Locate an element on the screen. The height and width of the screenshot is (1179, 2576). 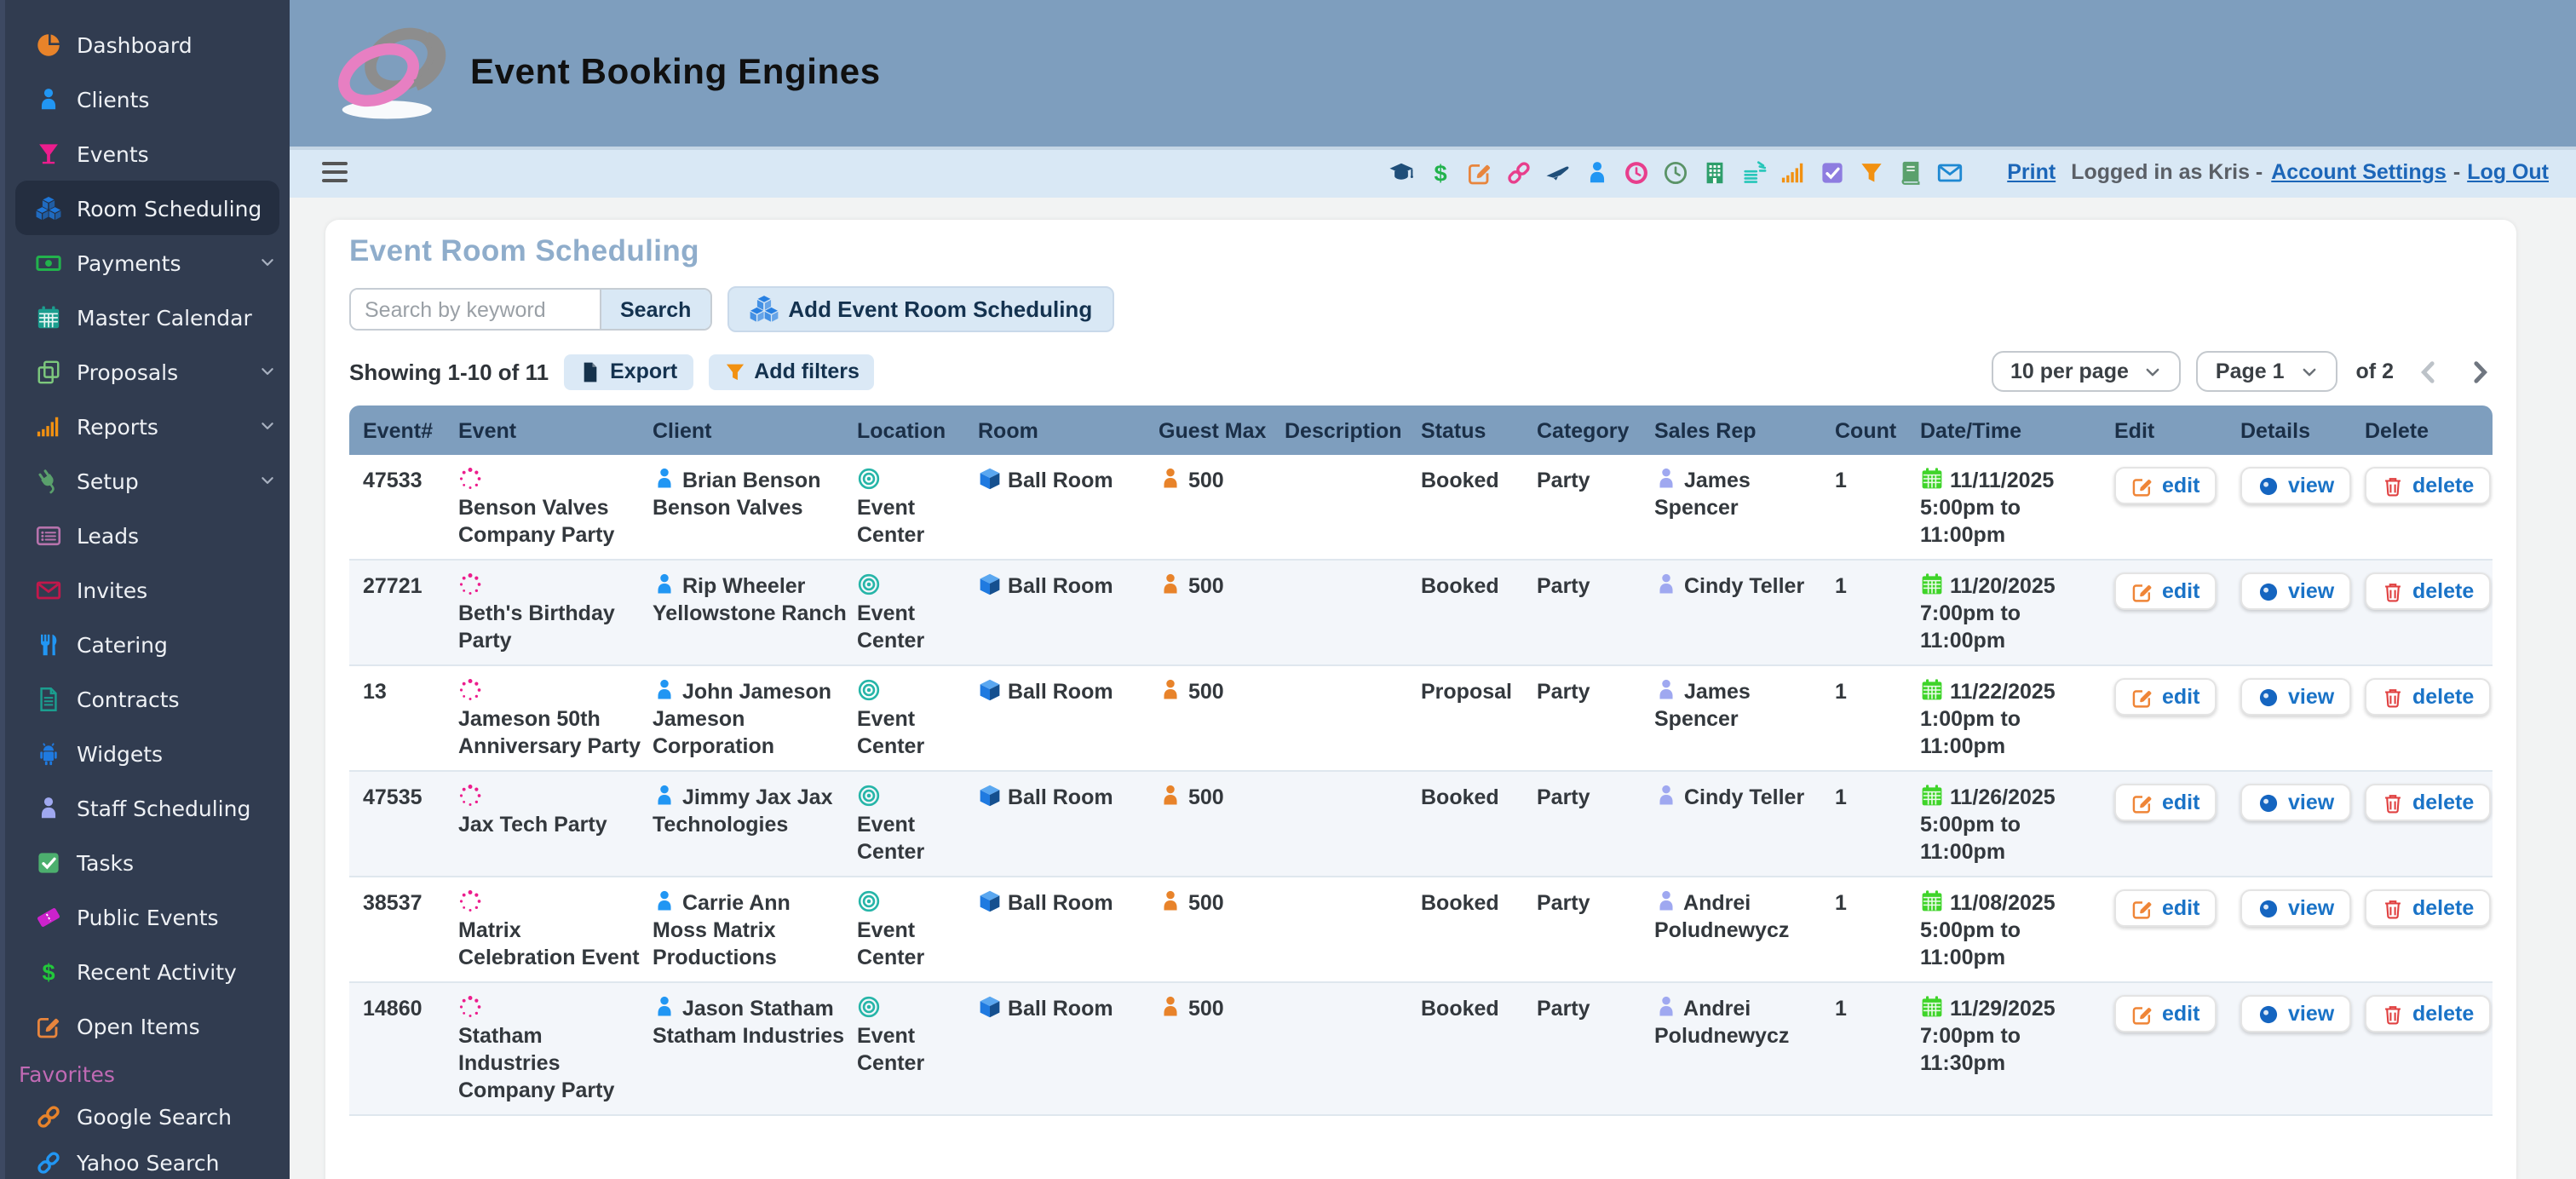
logout-link: Log Out is located at coordinates (2508, 172).